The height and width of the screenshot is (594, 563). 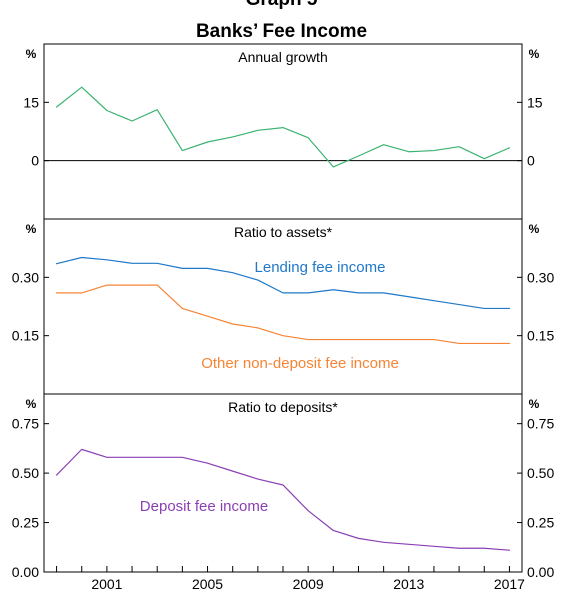 What do you see at coordinates (25, 473) in the screenshot?
I see `y-tick-label-left: 0.50` at bounding box center [25, 473].